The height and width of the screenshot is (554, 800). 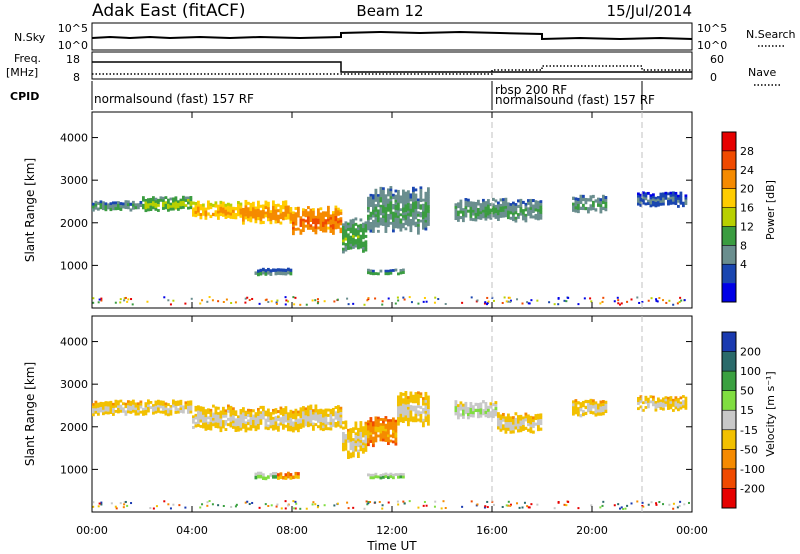 What do you see at coordinates (770, 413) in the screenshot?
I see `velocity-colorbar-label: Velocity [m s⁻¹]` at bounding box center [770, 413].